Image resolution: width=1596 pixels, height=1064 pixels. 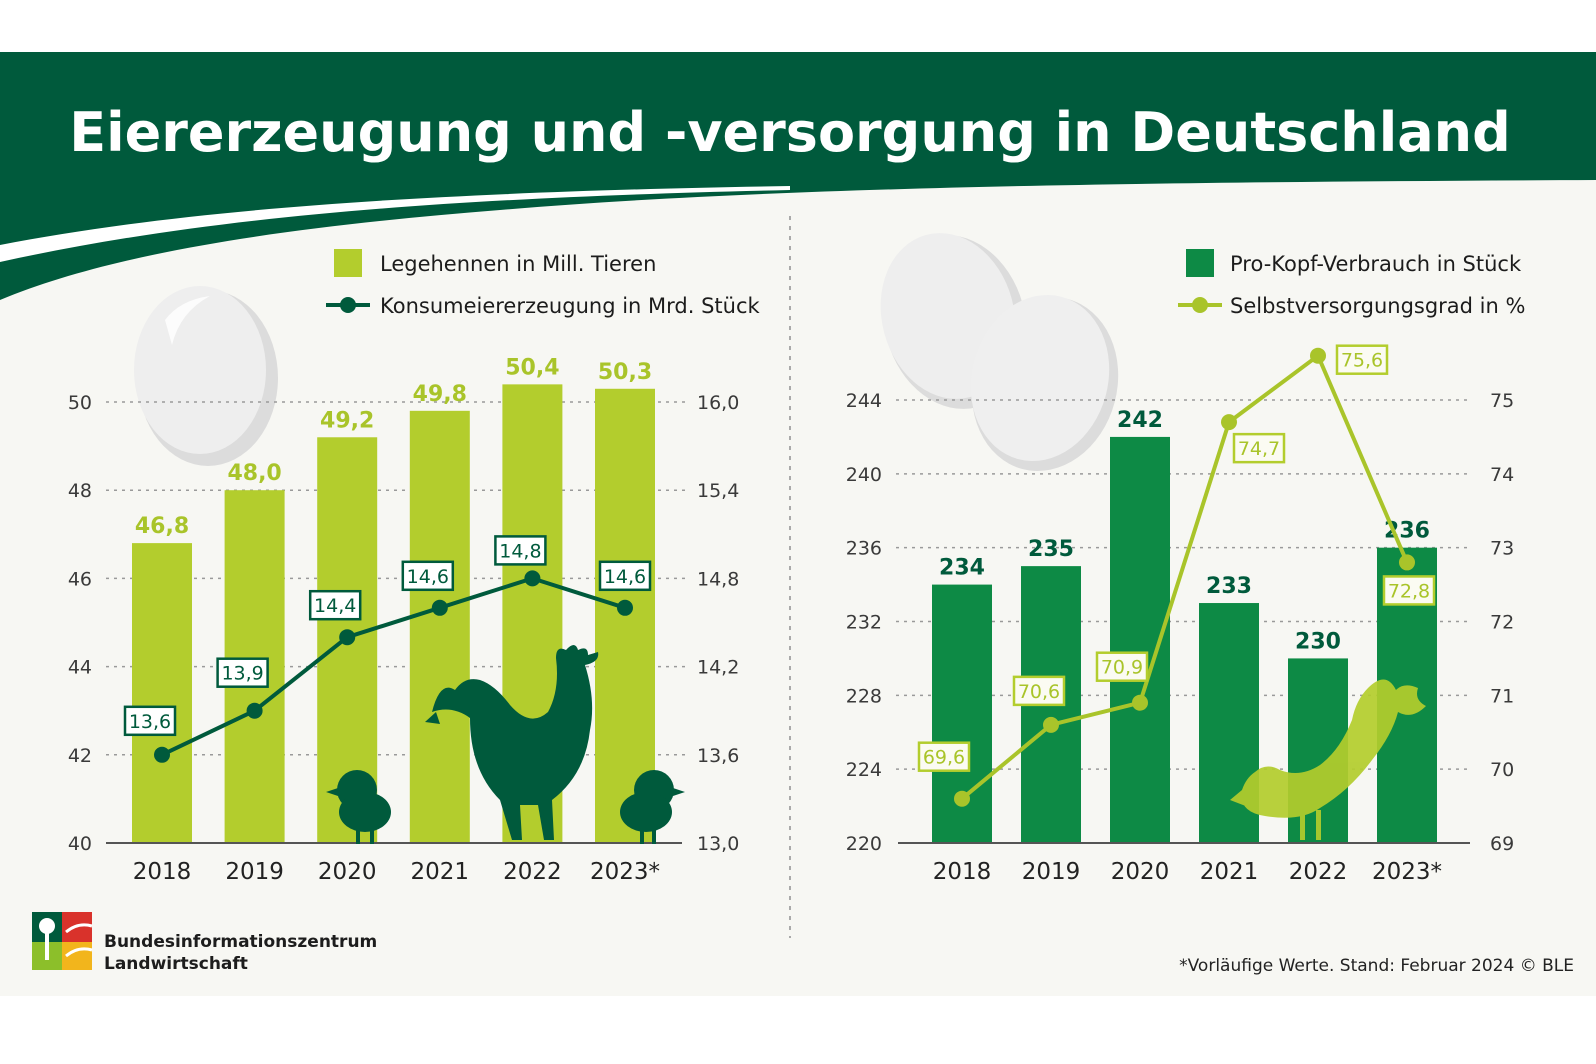 What do you see at coordinates (80, 668) in the screenshot?
I see `y-tick-left: 44` at bounding box center [80, 668].